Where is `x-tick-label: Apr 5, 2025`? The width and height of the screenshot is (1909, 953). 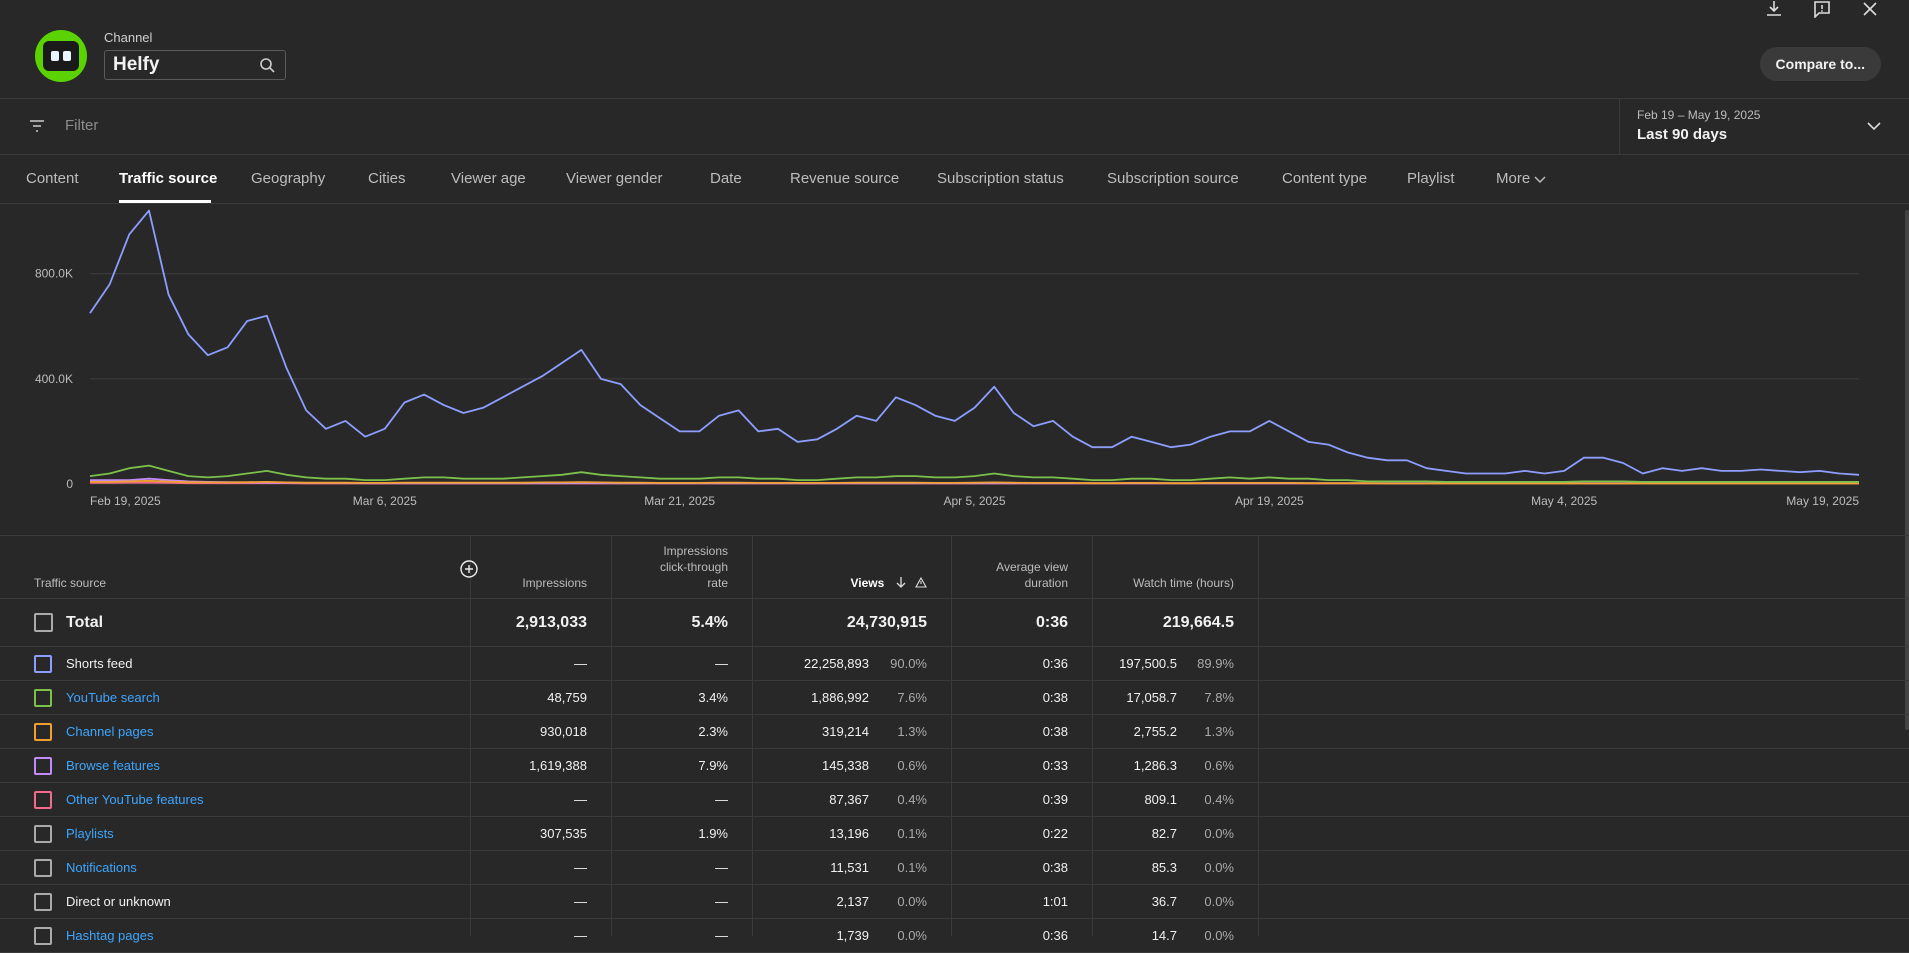
x-tick-label: Apr 5, 2025 is located at coordinates (974, 501).